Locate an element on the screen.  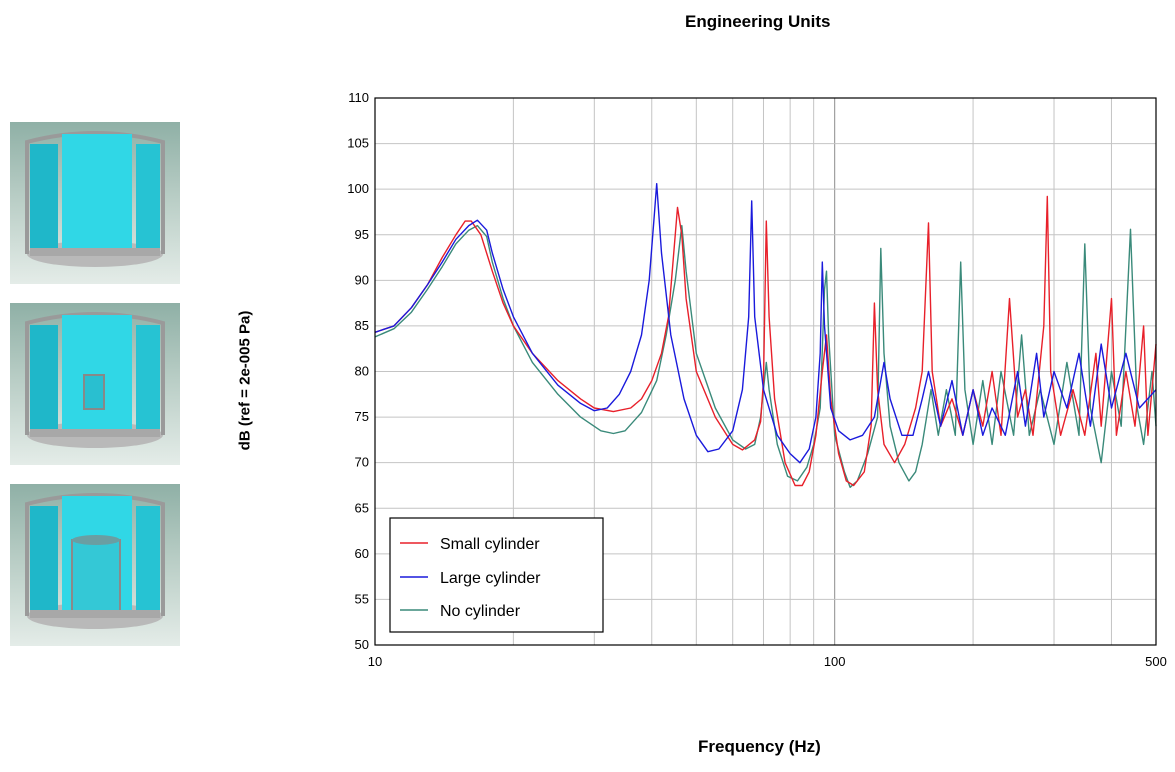
y-tick-label: 65 is located at coordinates (362, 507).